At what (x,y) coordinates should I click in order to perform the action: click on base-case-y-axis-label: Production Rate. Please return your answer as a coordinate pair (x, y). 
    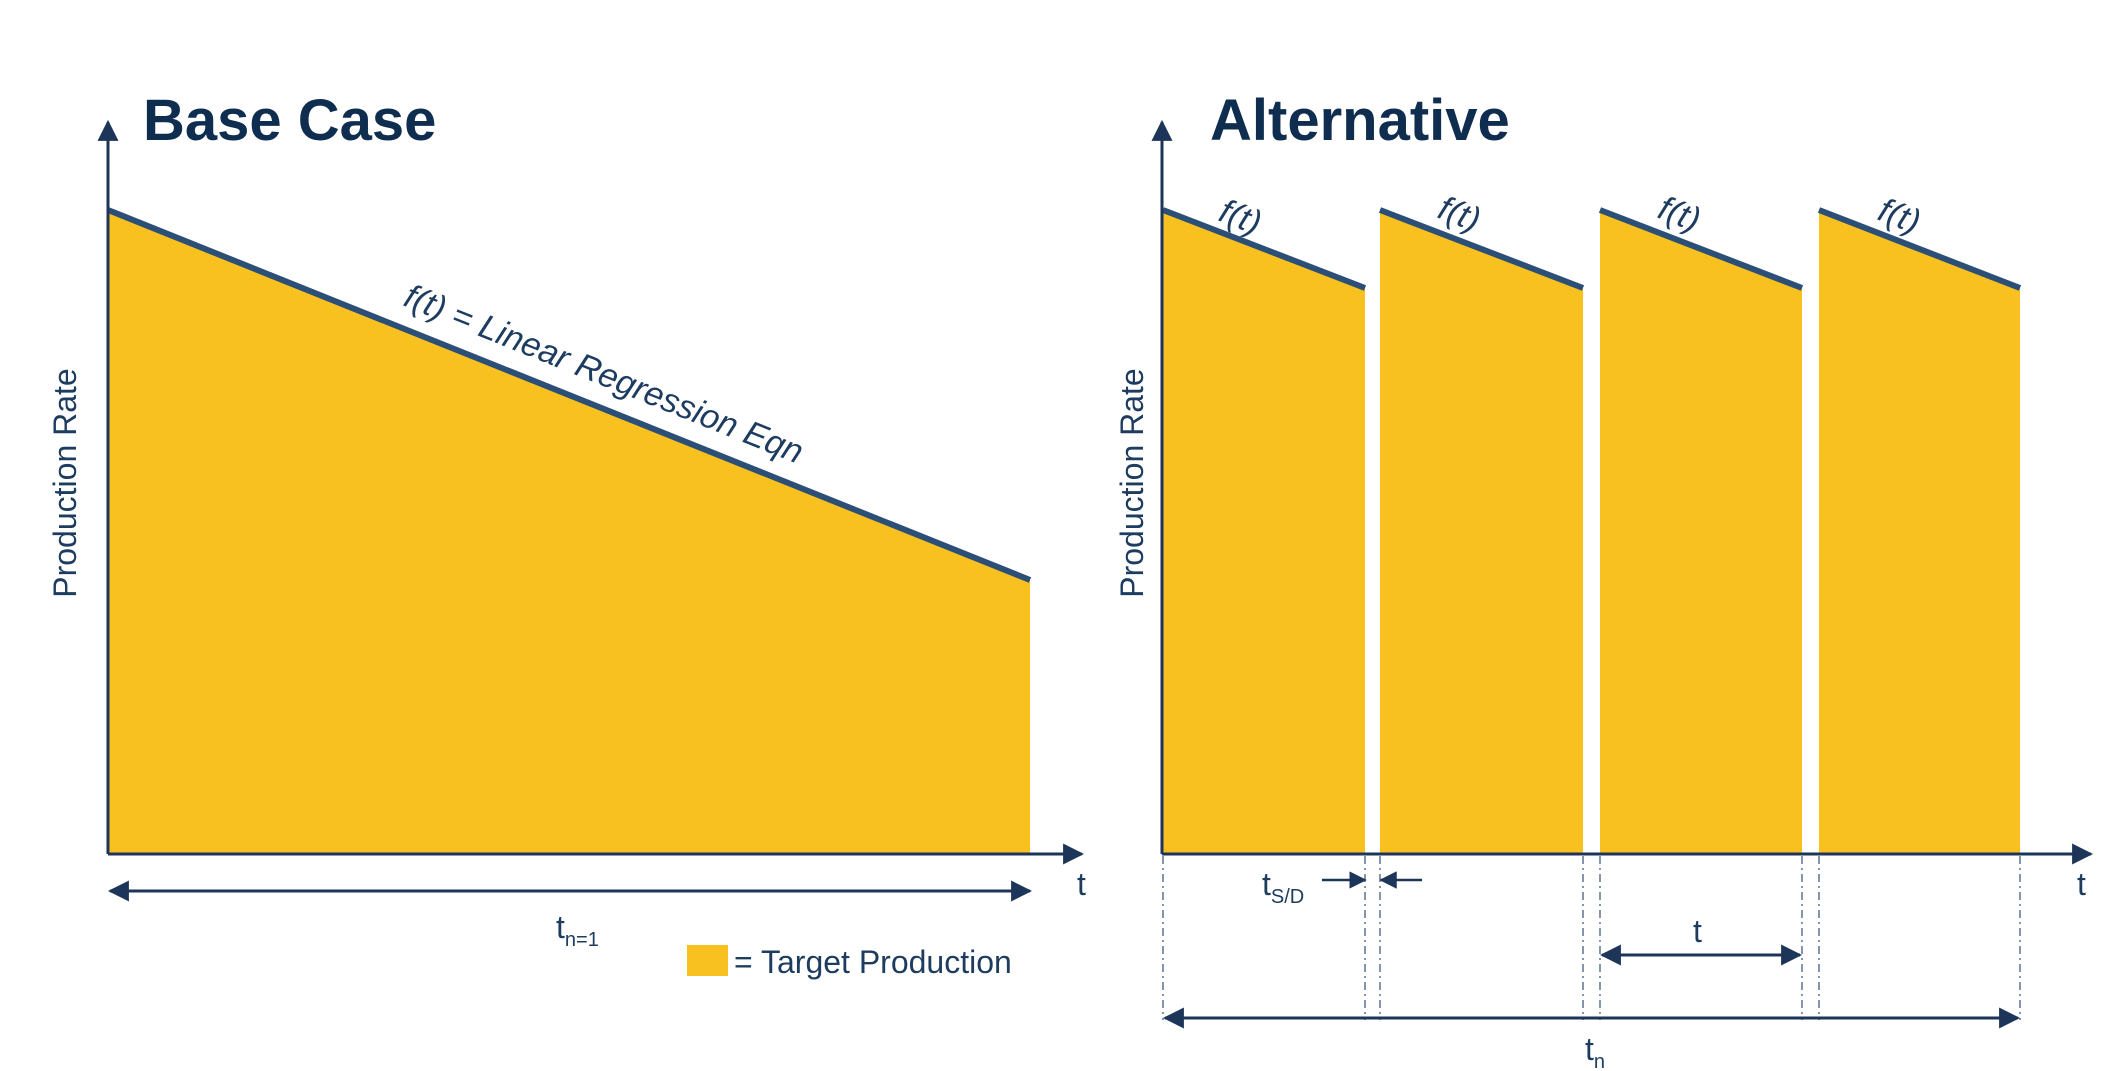
    Looking at the image, I should click on (65, 482).